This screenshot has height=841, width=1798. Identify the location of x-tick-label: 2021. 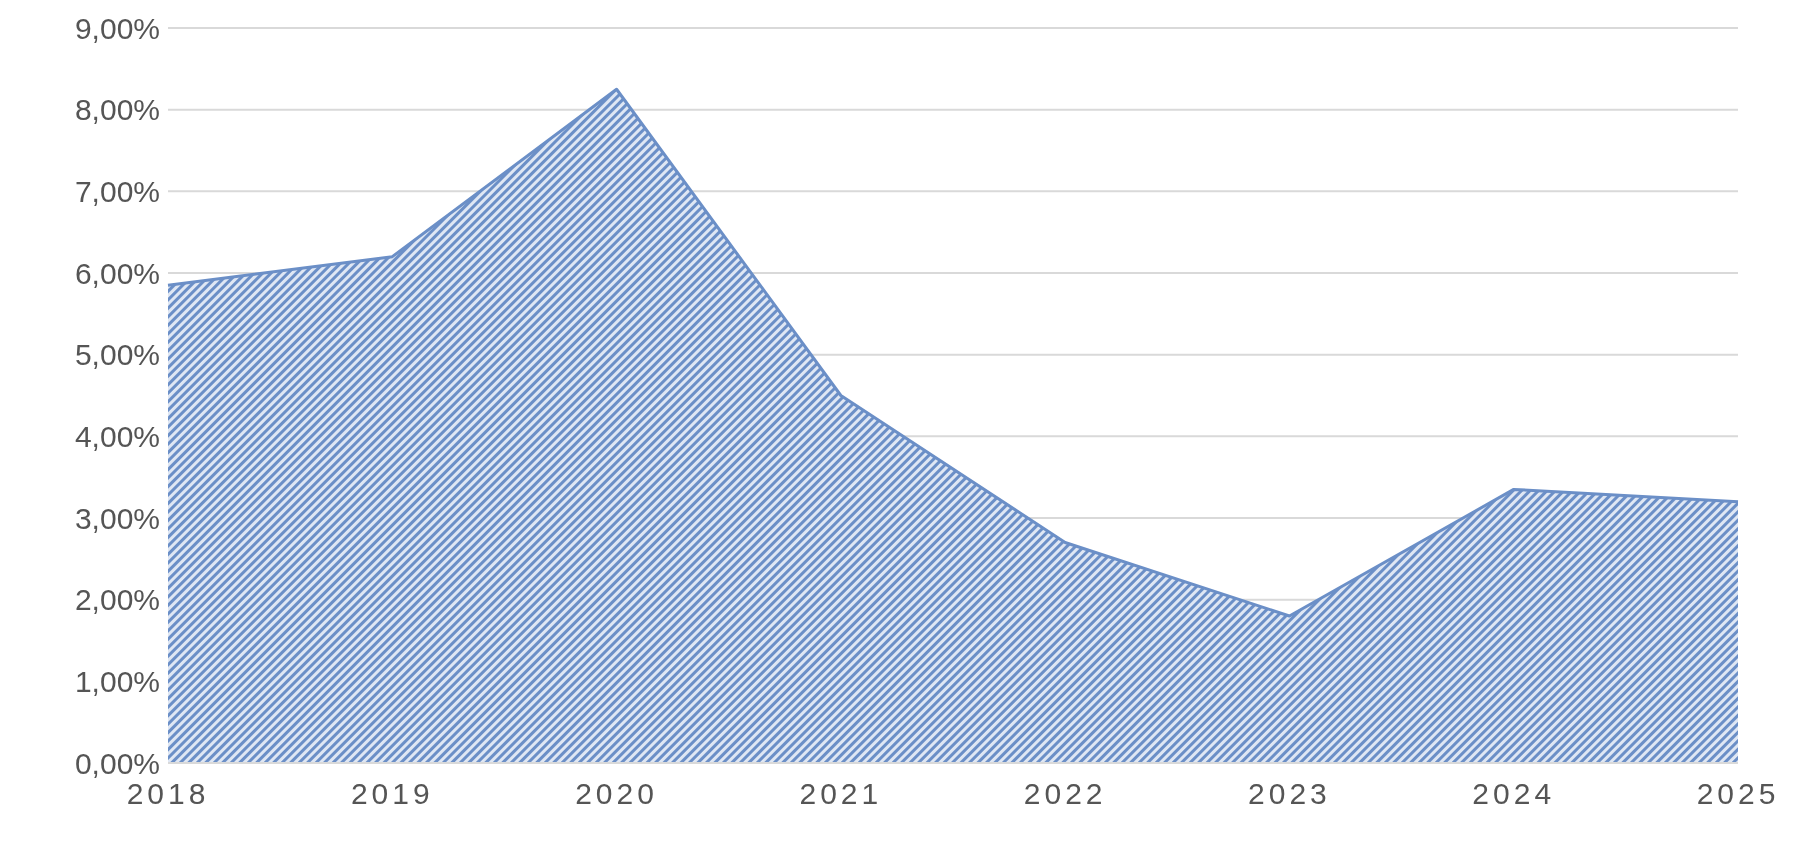
(841, 794).